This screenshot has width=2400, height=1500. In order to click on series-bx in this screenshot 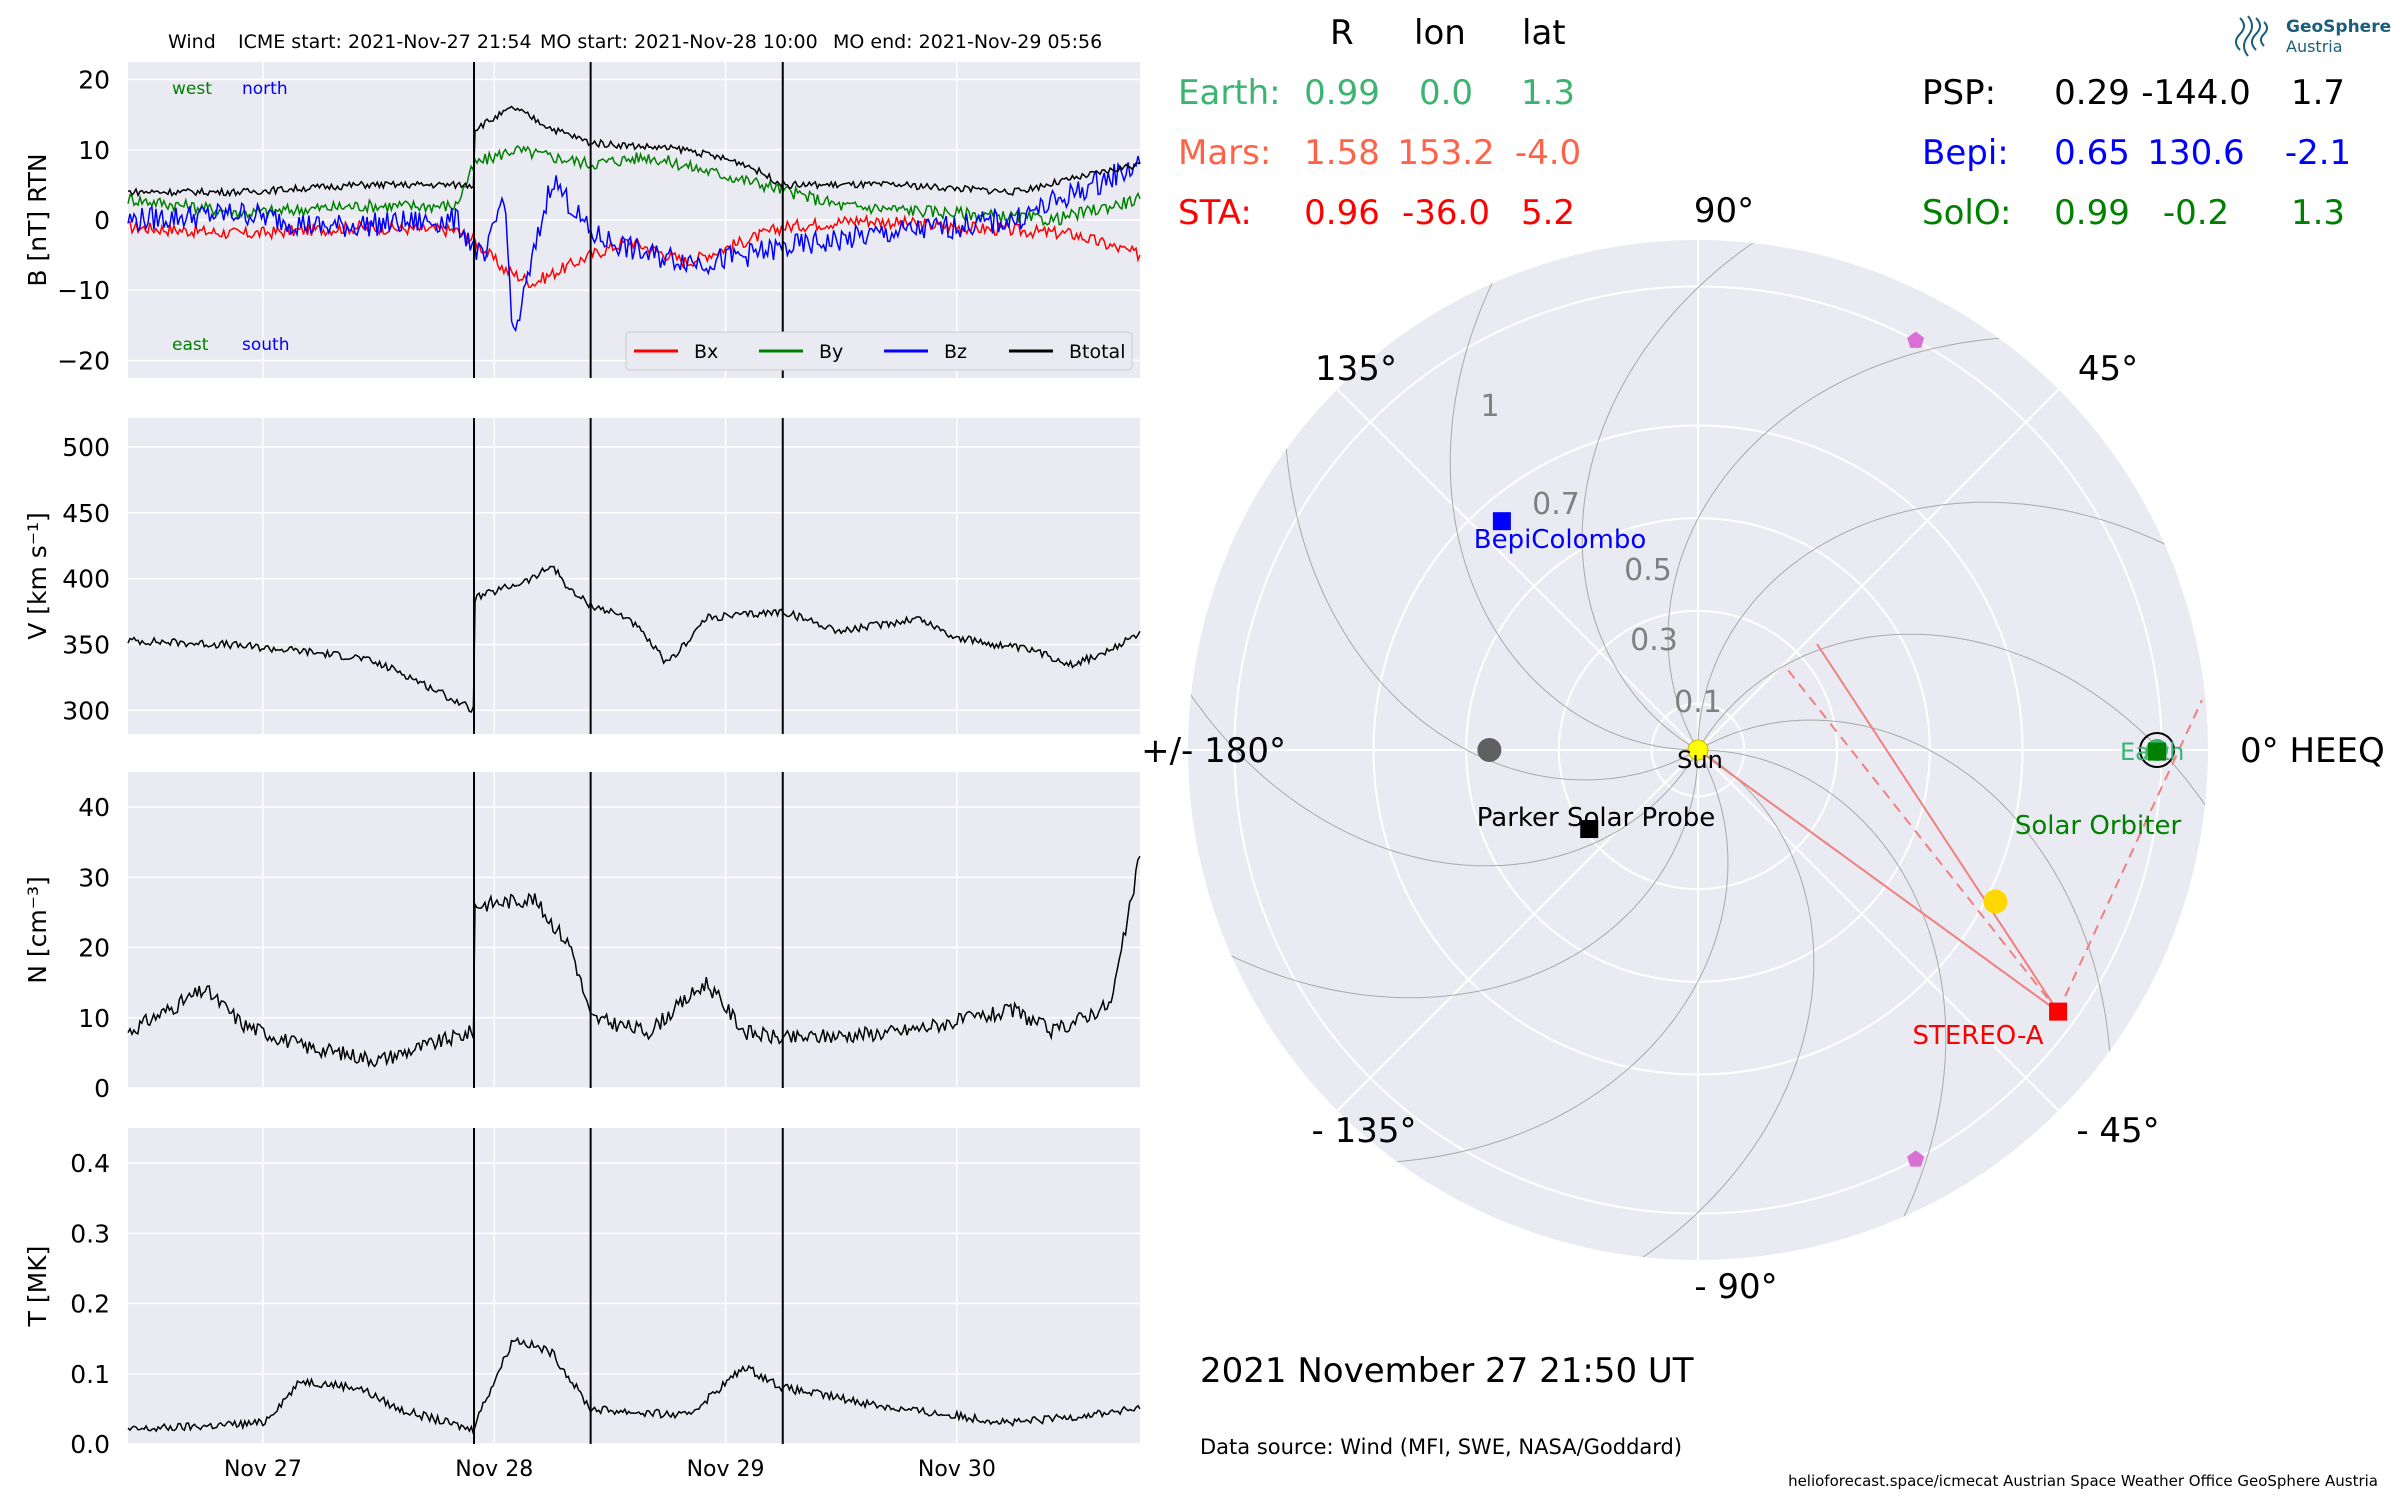, I will do `click(634, 250)`.